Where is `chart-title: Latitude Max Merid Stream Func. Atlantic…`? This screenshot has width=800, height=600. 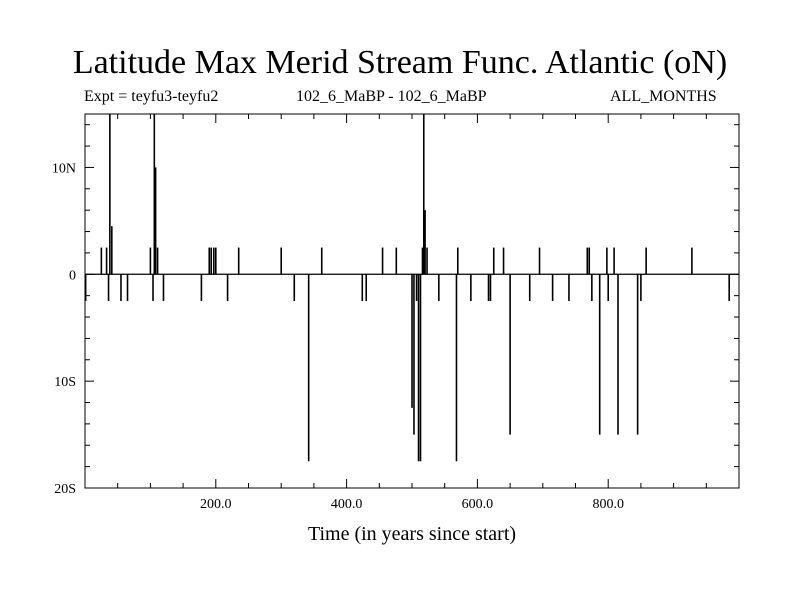 chart-title: Latitude Max Merid Stream Func. Atlantic… is located at coordinates (400, 62).